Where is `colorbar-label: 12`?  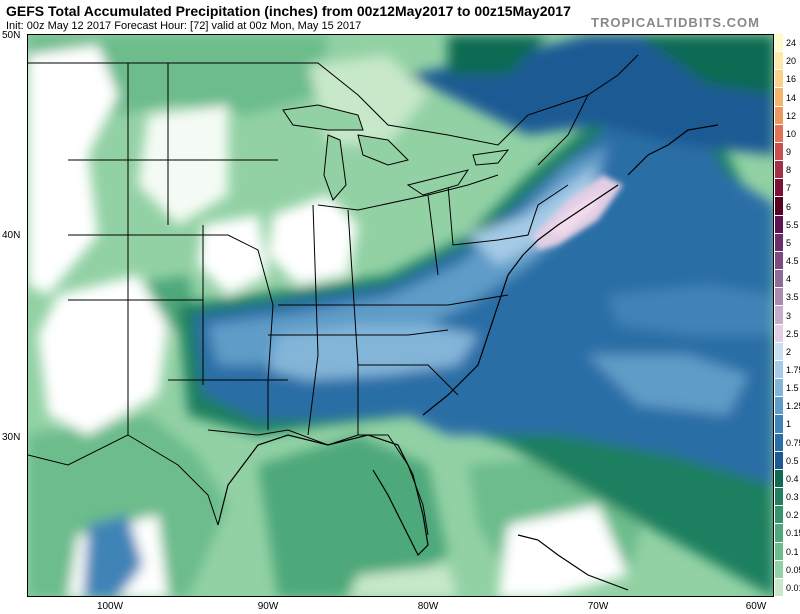 colorbar-label: 12 is located at coordinates (791, 115).